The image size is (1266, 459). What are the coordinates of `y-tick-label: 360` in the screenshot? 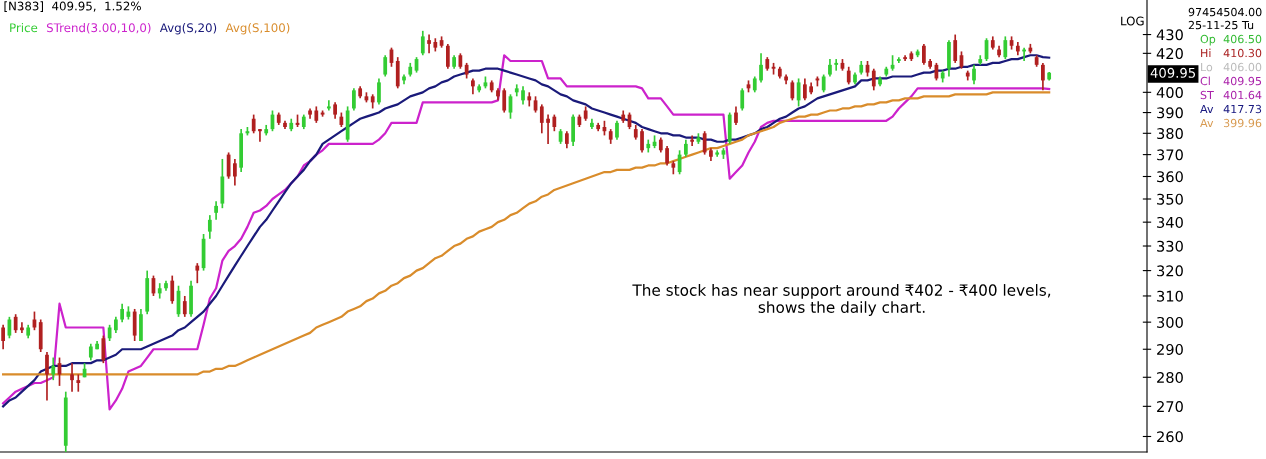 It's located at (1170, 177).